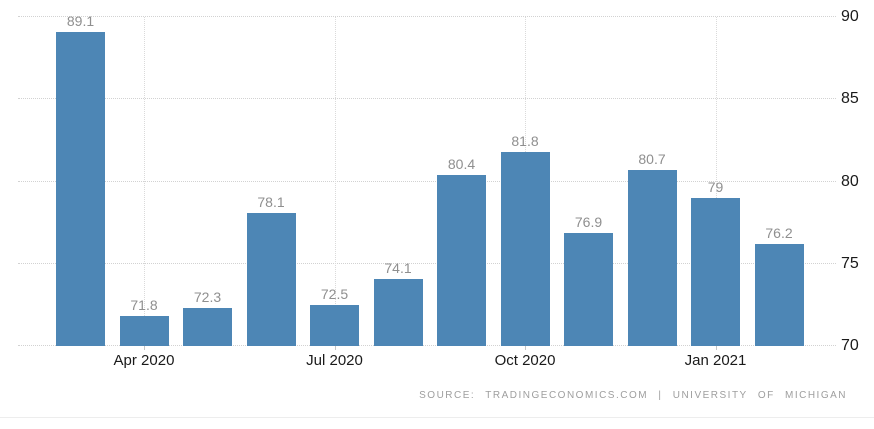 Image resolution: width=874 pixels, height=429 pixels. Describe the element at coordinates (715, 186) in the screenshot. I see `bar-value-label: 79` at that location.